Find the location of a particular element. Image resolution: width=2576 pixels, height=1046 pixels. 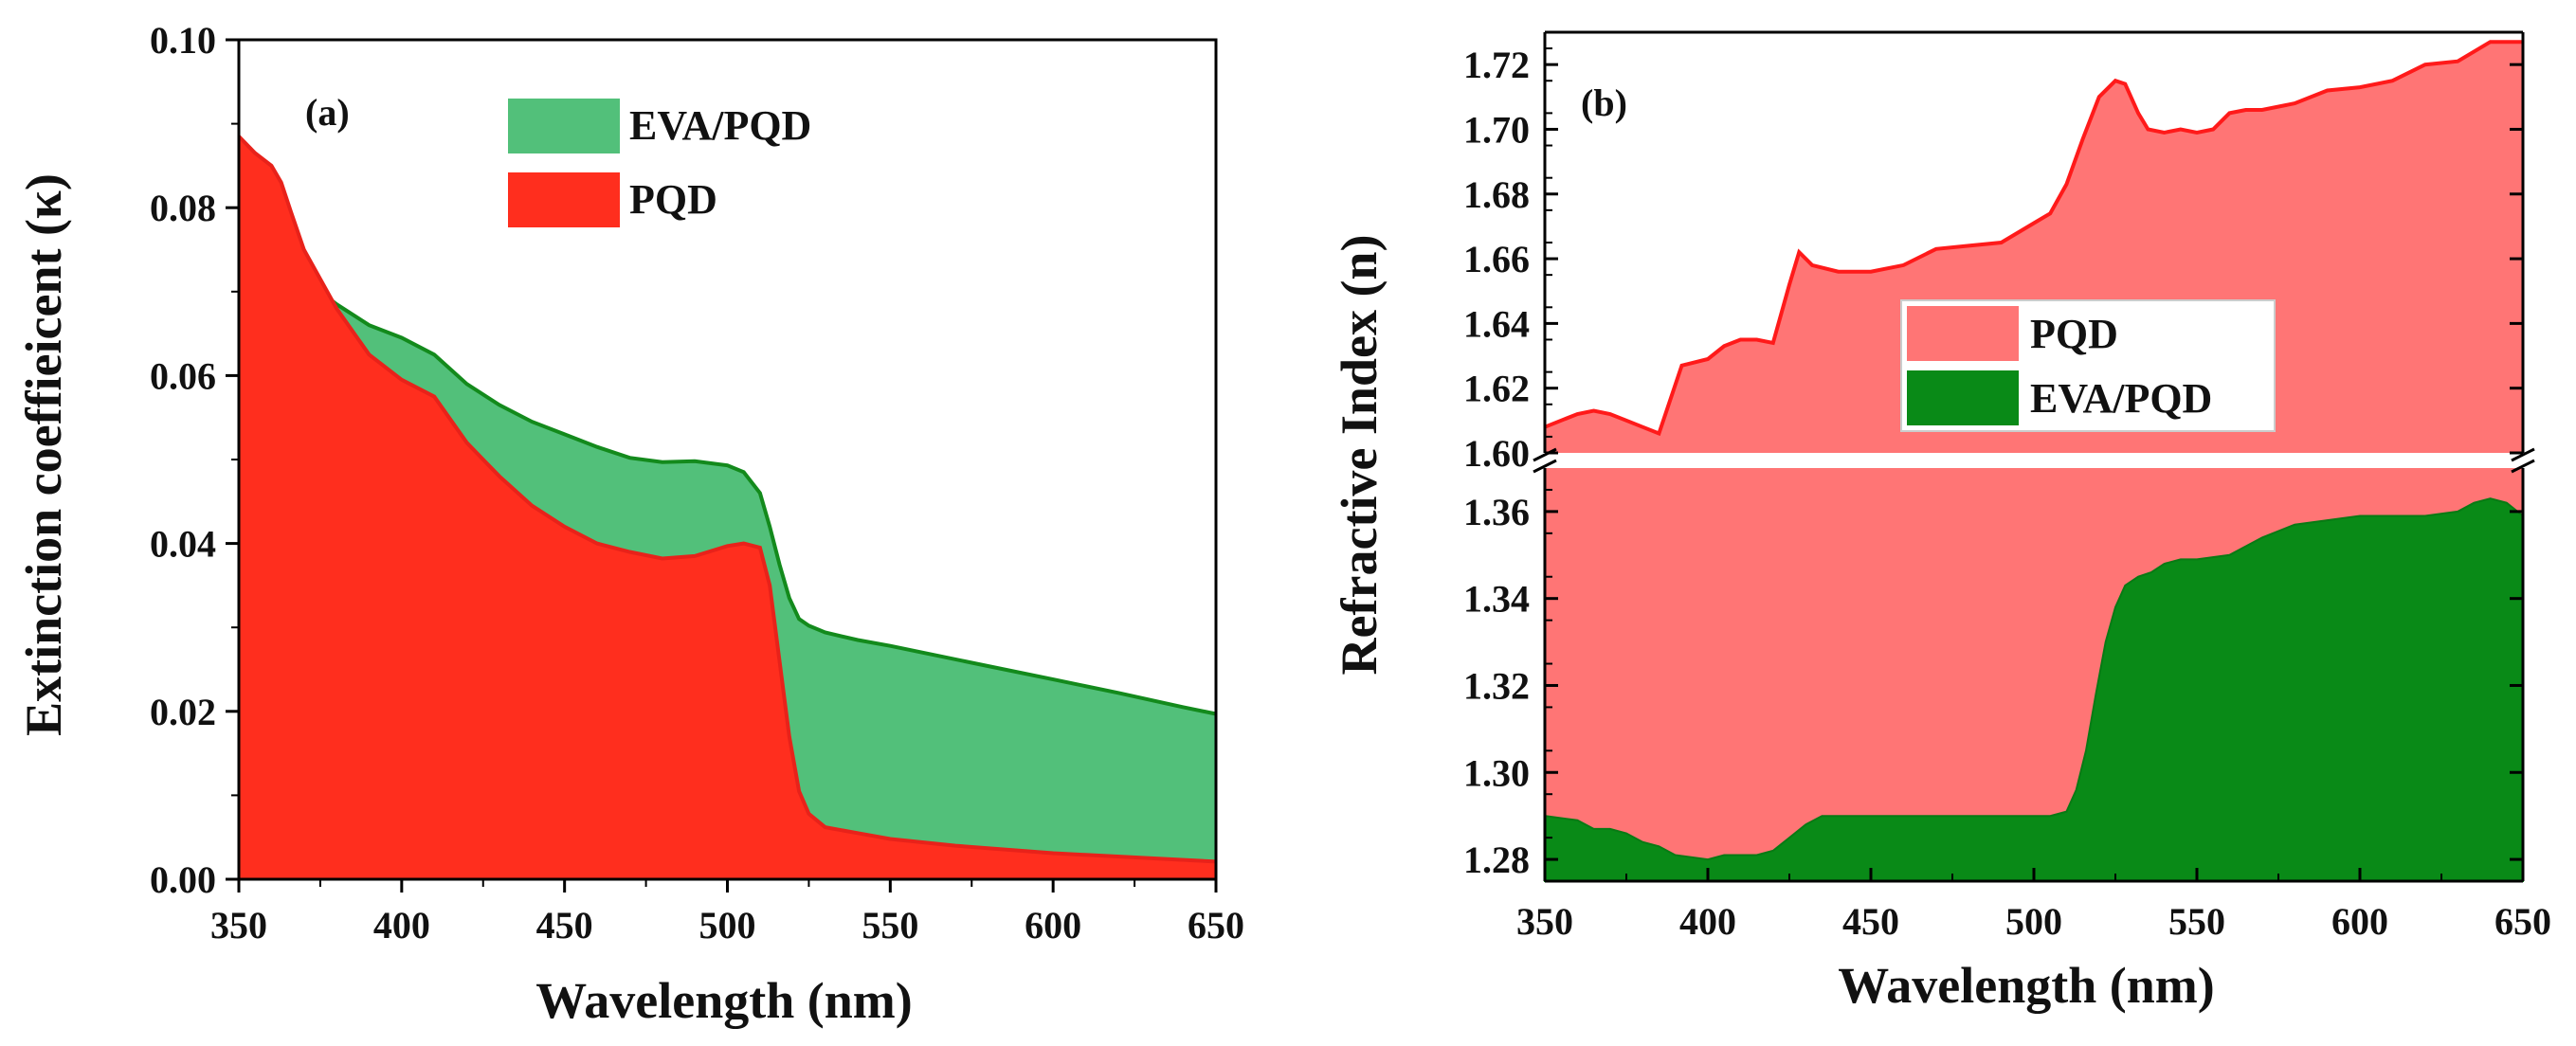

y-tick-label-1.28: 1.28 is located at coordinates (1496, 860).